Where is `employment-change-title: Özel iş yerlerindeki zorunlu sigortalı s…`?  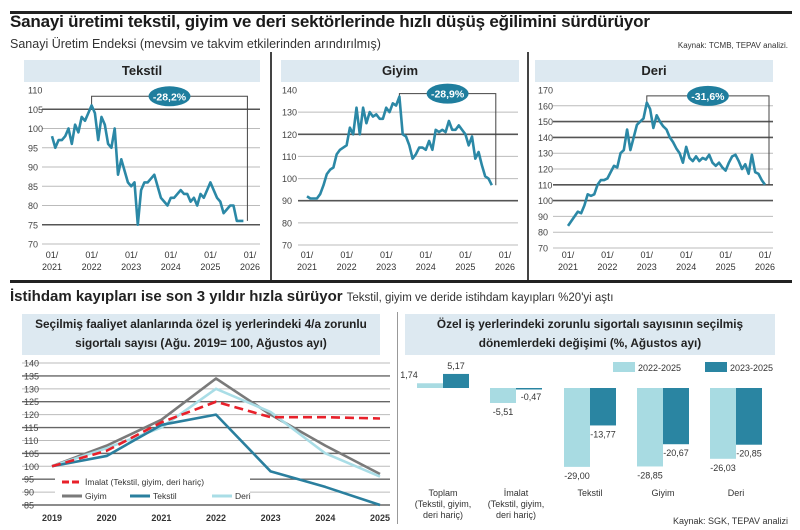 employment-change-title: Özel iş yerlerindeki zorunlu sigortalı s… is located at coordinates (590, 334).